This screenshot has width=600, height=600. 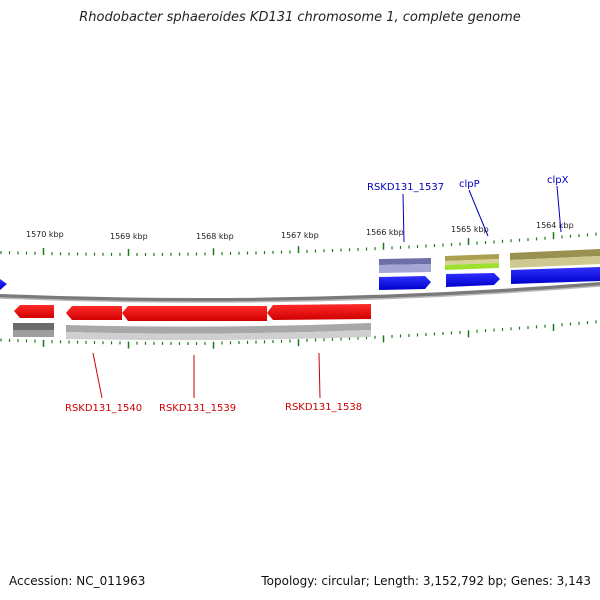 I want to click on gene-label-rskd131-1540: RSKD131_1540, so click(x=103, y=408).